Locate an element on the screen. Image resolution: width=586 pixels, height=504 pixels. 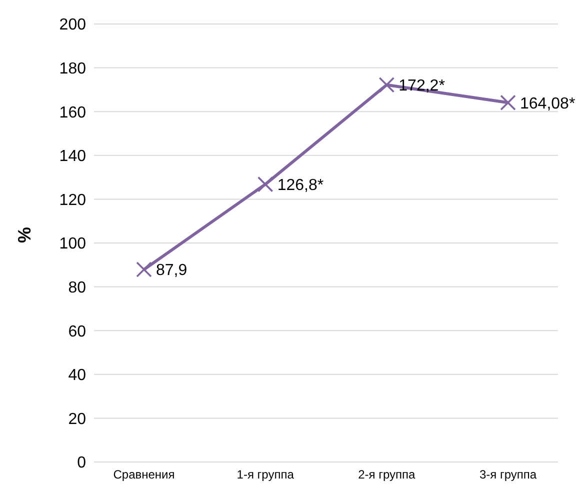
y-tick-label: 100 is located at coordinates (72, 244).